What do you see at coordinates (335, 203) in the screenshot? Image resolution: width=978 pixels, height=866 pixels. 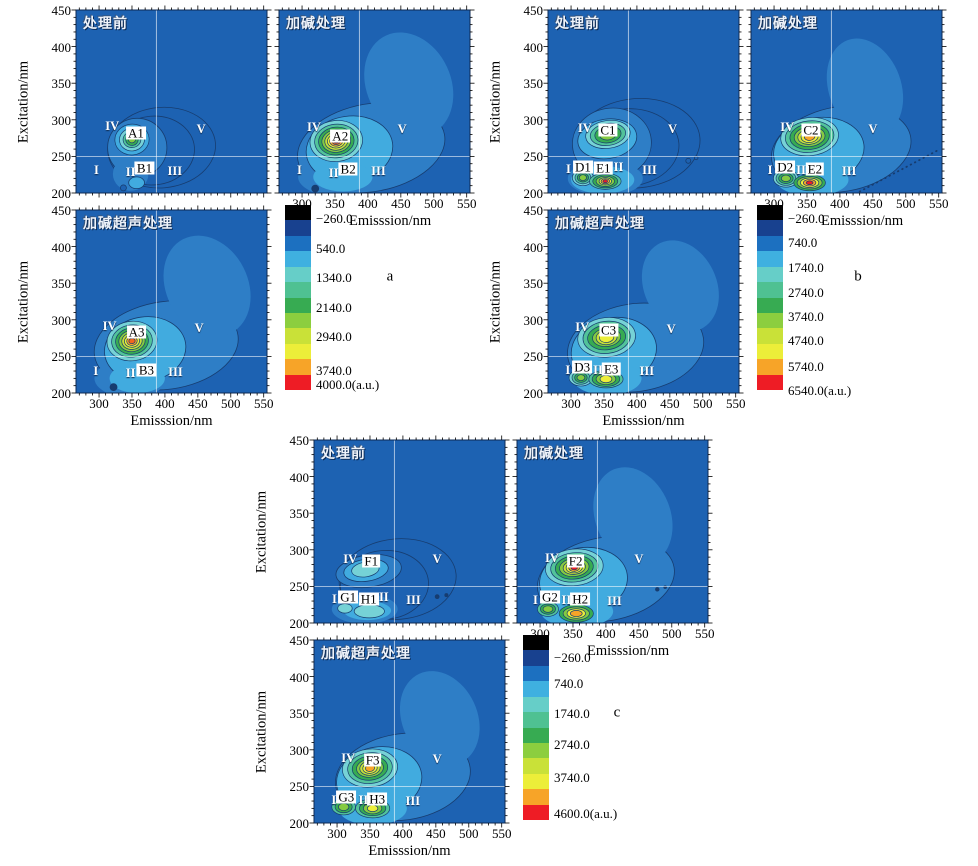 I see `x-tick-label: 350` at bounding box center [335, 203].